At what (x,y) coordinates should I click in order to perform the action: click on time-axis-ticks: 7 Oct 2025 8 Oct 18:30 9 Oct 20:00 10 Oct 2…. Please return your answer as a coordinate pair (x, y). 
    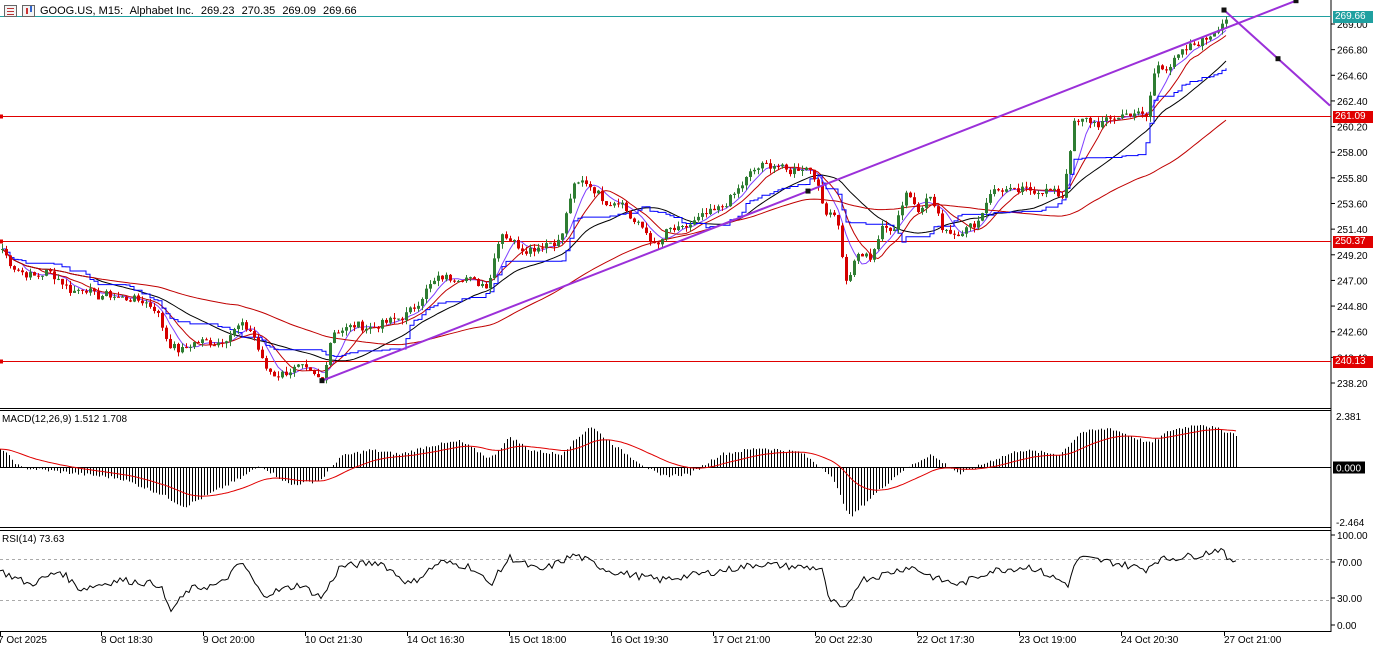
    Looking at the image, I should click on (641, 638).